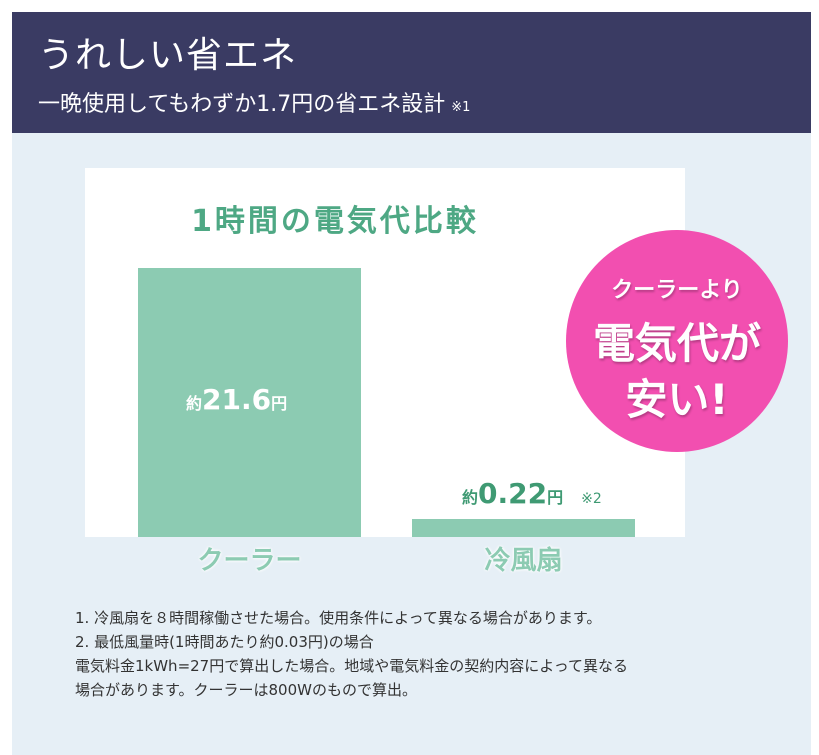  I want to click on value-label-cooler: 約21.6円, so click(236, 399).